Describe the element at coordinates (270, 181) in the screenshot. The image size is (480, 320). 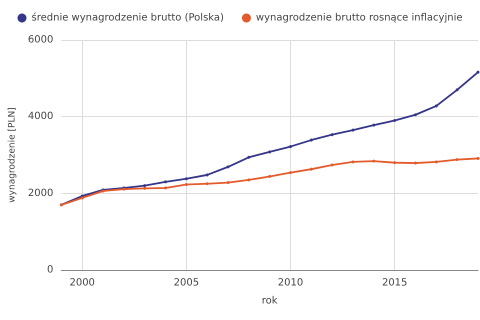
I see `line-series` at that location.